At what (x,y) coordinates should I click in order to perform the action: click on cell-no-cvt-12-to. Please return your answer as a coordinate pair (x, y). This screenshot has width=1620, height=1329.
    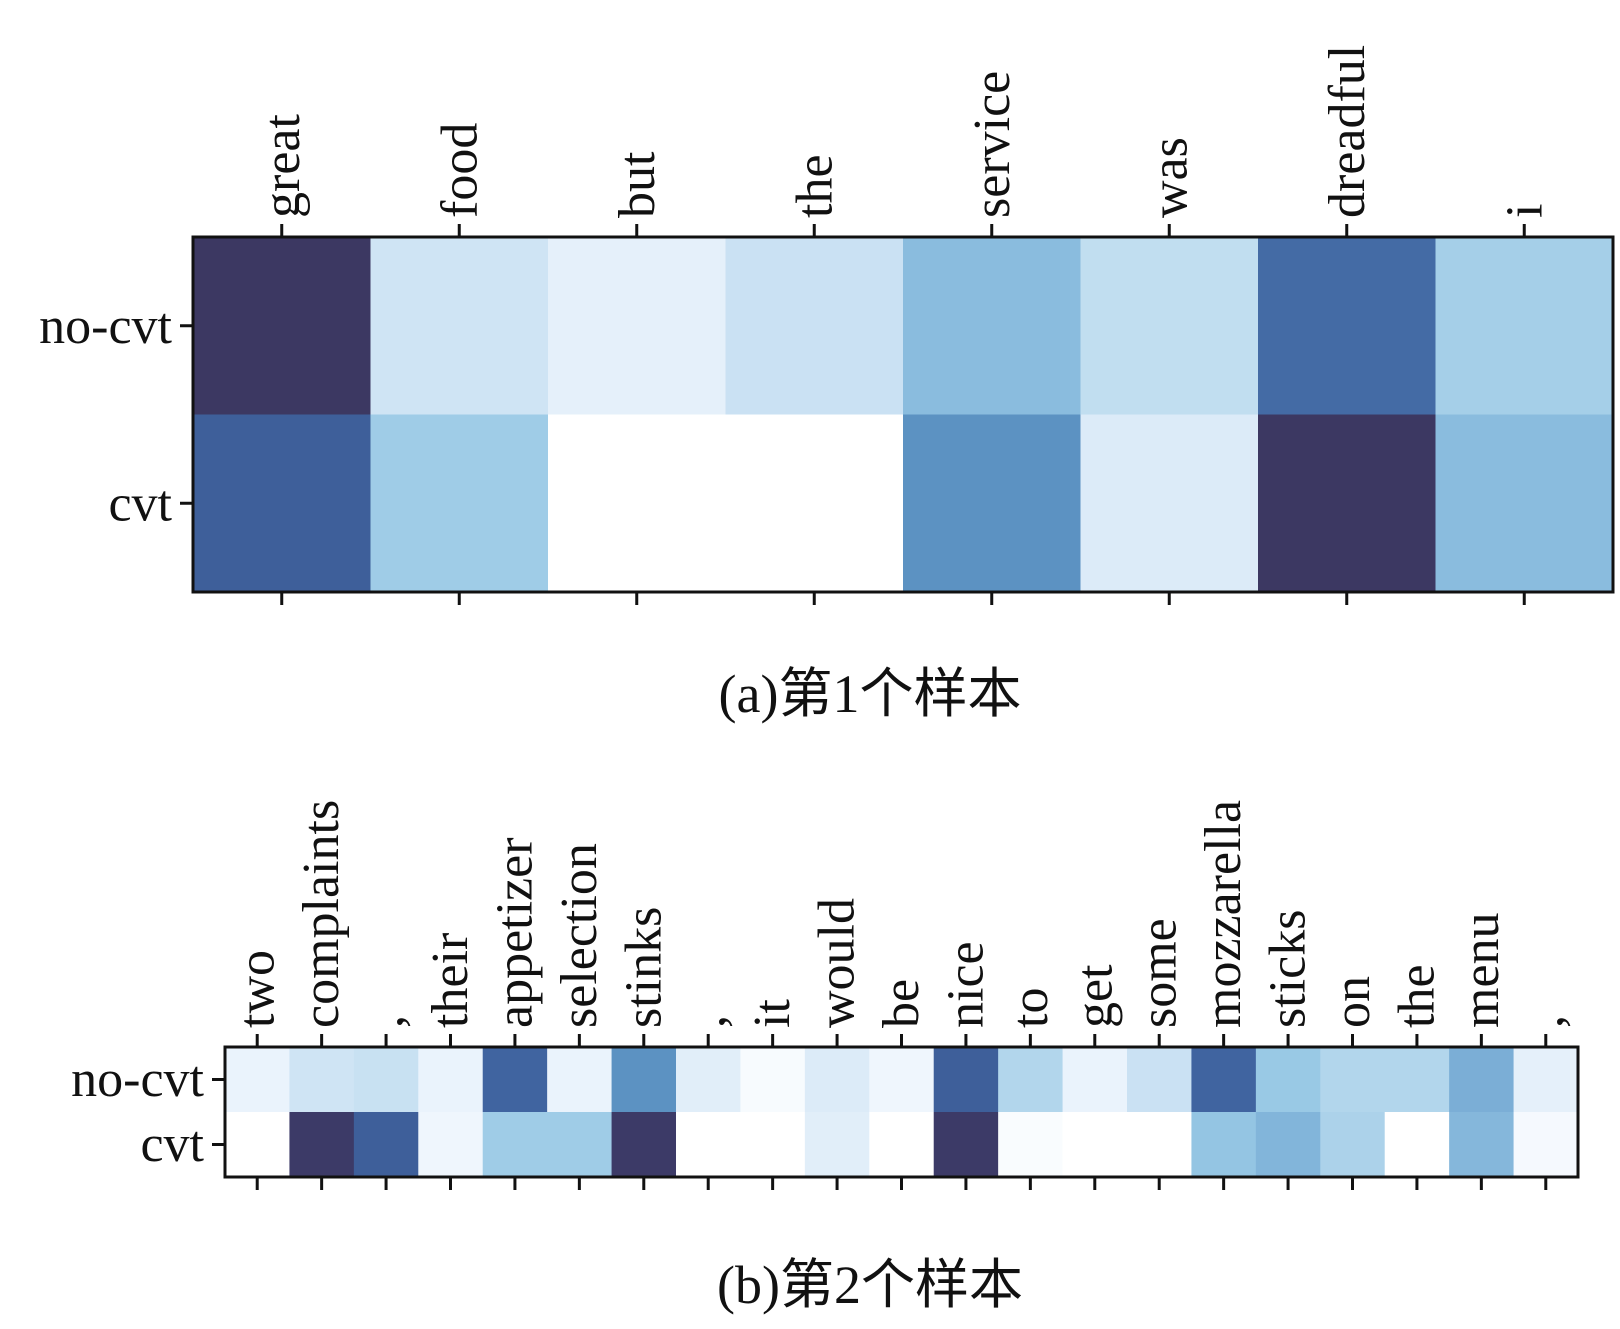
    Looking at the image, I should click on (1031, 1080).